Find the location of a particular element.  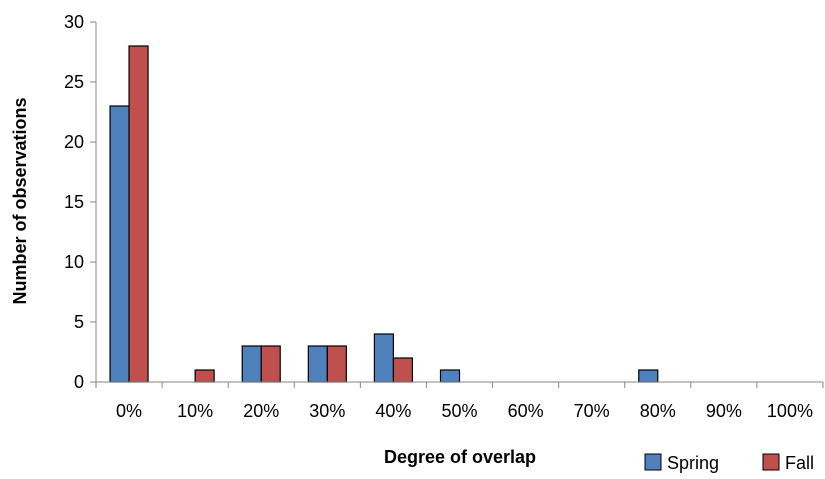

x-axis-title: Degree of overlap is located at coordinates (460, 457).